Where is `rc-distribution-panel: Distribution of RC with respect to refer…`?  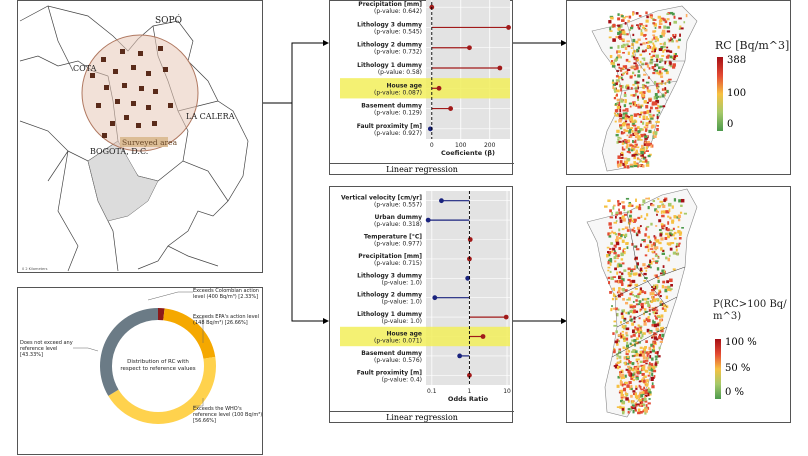
rc-distribution-panel: Distribution of RC with respect to refer… is located at coordinates (140, 371).